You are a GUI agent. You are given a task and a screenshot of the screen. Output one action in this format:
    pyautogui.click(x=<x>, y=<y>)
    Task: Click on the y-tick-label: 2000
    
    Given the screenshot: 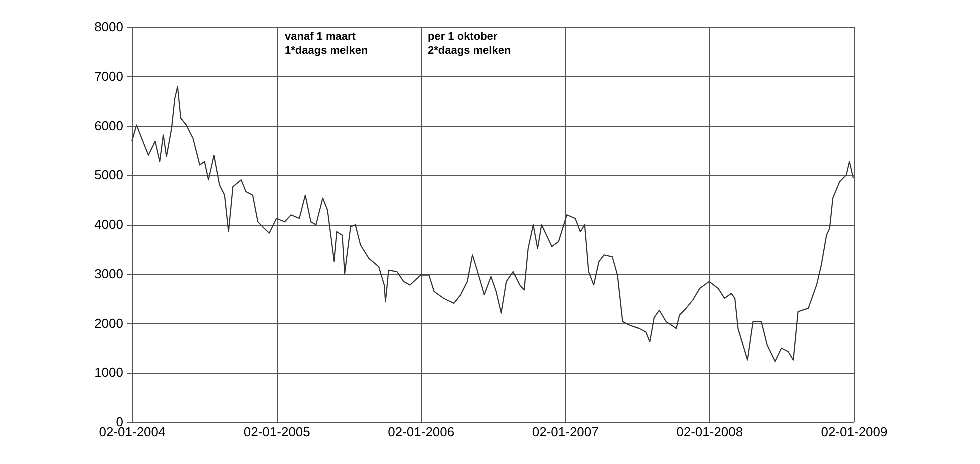 What is the action you would take?
    pyautogui.click(x=109, y=323)
    